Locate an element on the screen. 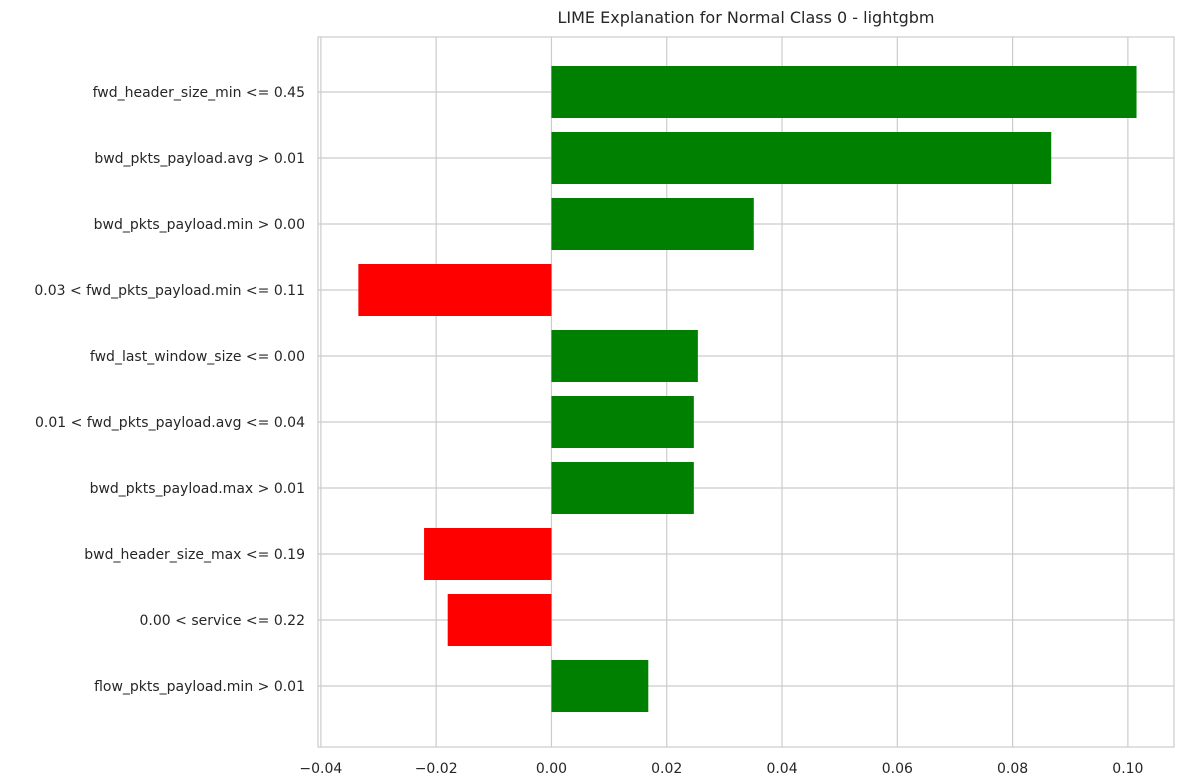 This screenshot has width=1184, height=784. x-tick-label: 0.00 is located at coordinates (551, 769).